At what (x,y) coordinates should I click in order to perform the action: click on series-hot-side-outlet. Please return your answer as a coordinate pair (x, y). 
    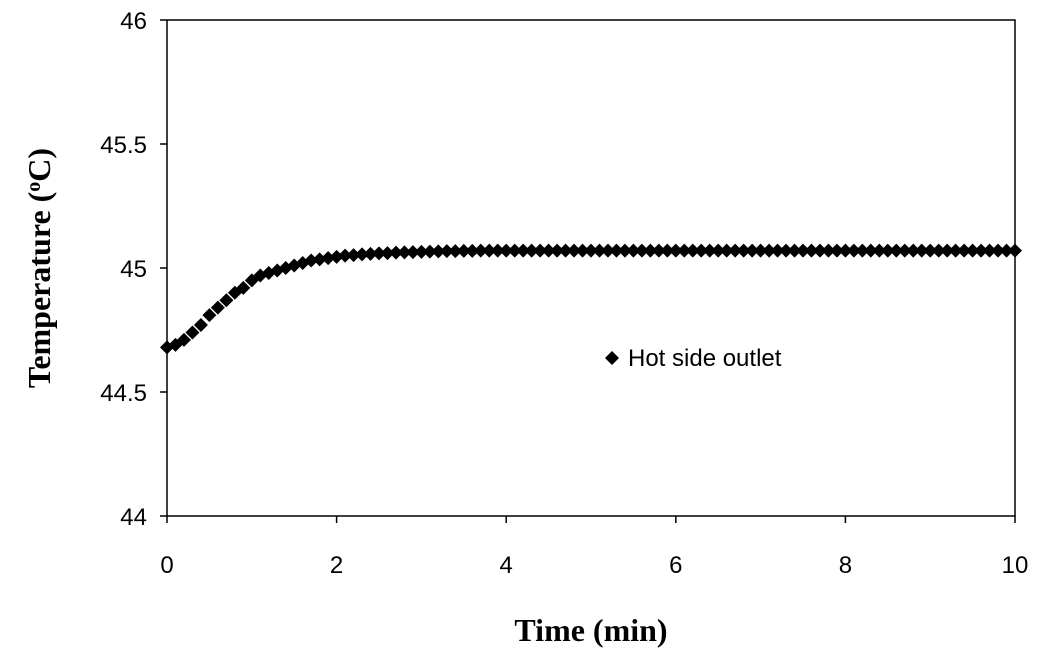
    Looking at the image, I should click on (591, 299).